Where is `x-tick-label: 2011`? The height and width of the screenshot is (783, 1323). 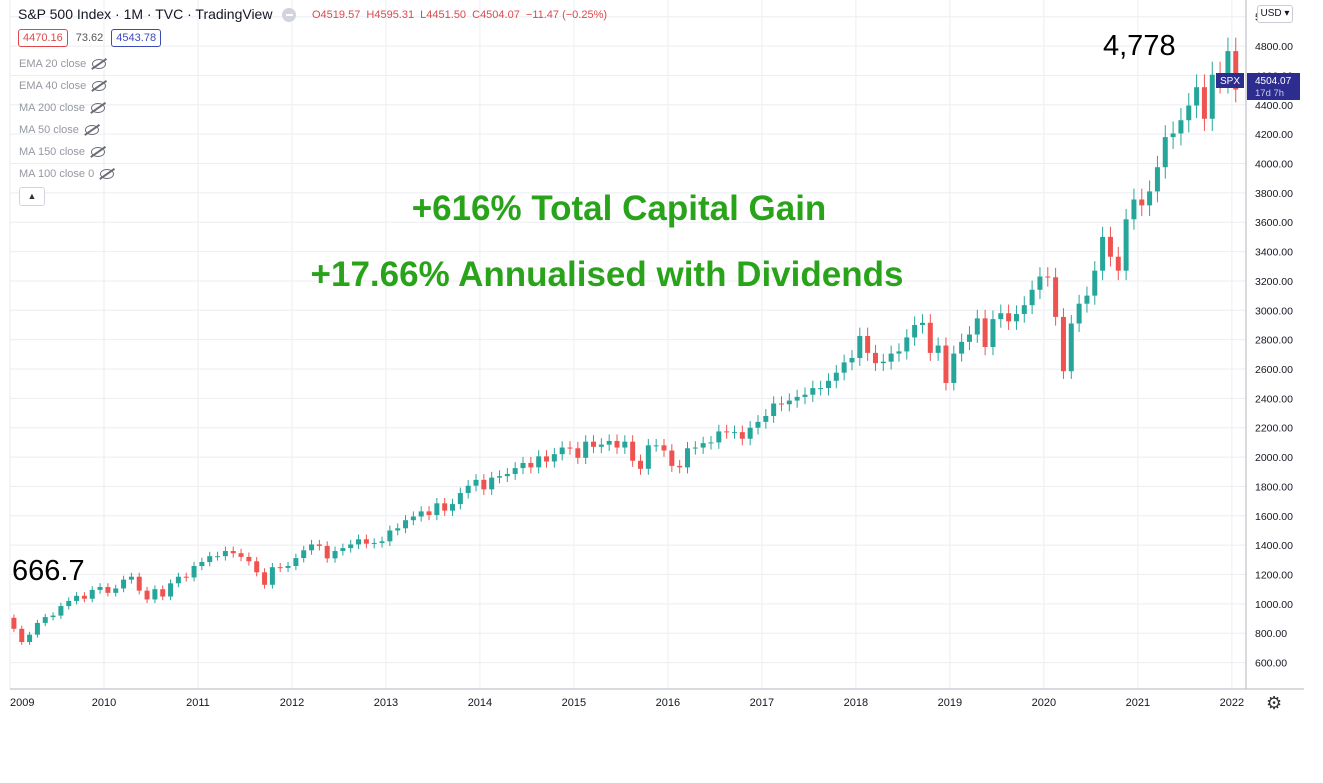 x-tick-label: 2011 is located at coordinates (198, 703).